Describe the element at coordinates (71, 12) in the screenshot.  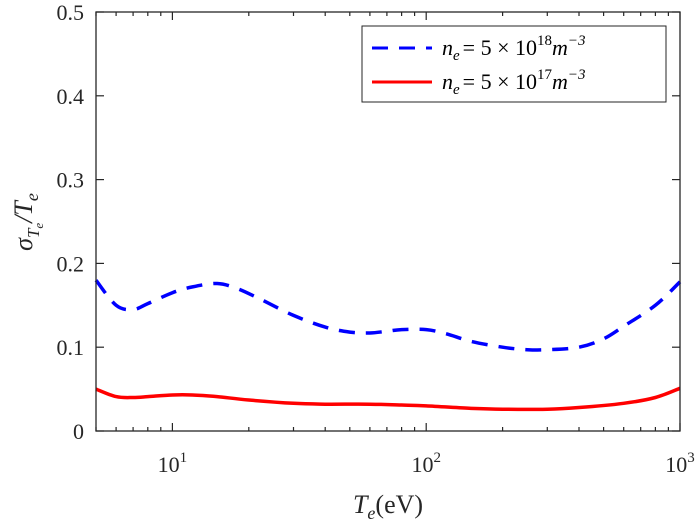
I see `y-tick-label: 0.5` at that location.